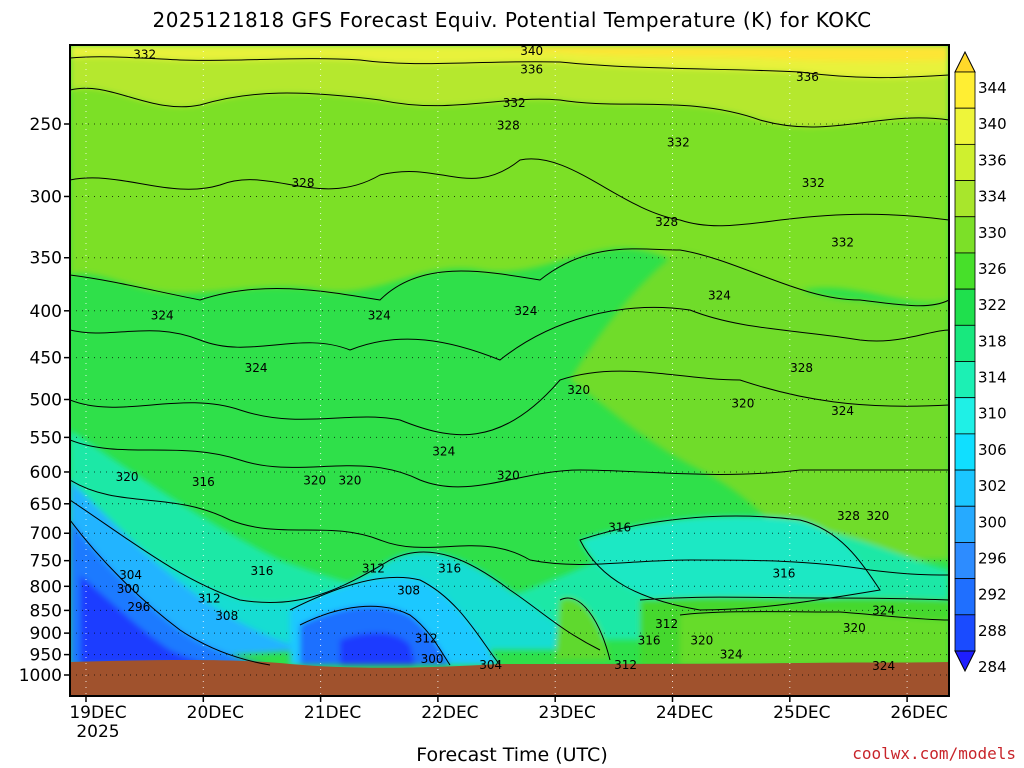 This screenshot has width=1024, height=768. I want to click on x-tick-label: 24DEC, so click(684, 713).